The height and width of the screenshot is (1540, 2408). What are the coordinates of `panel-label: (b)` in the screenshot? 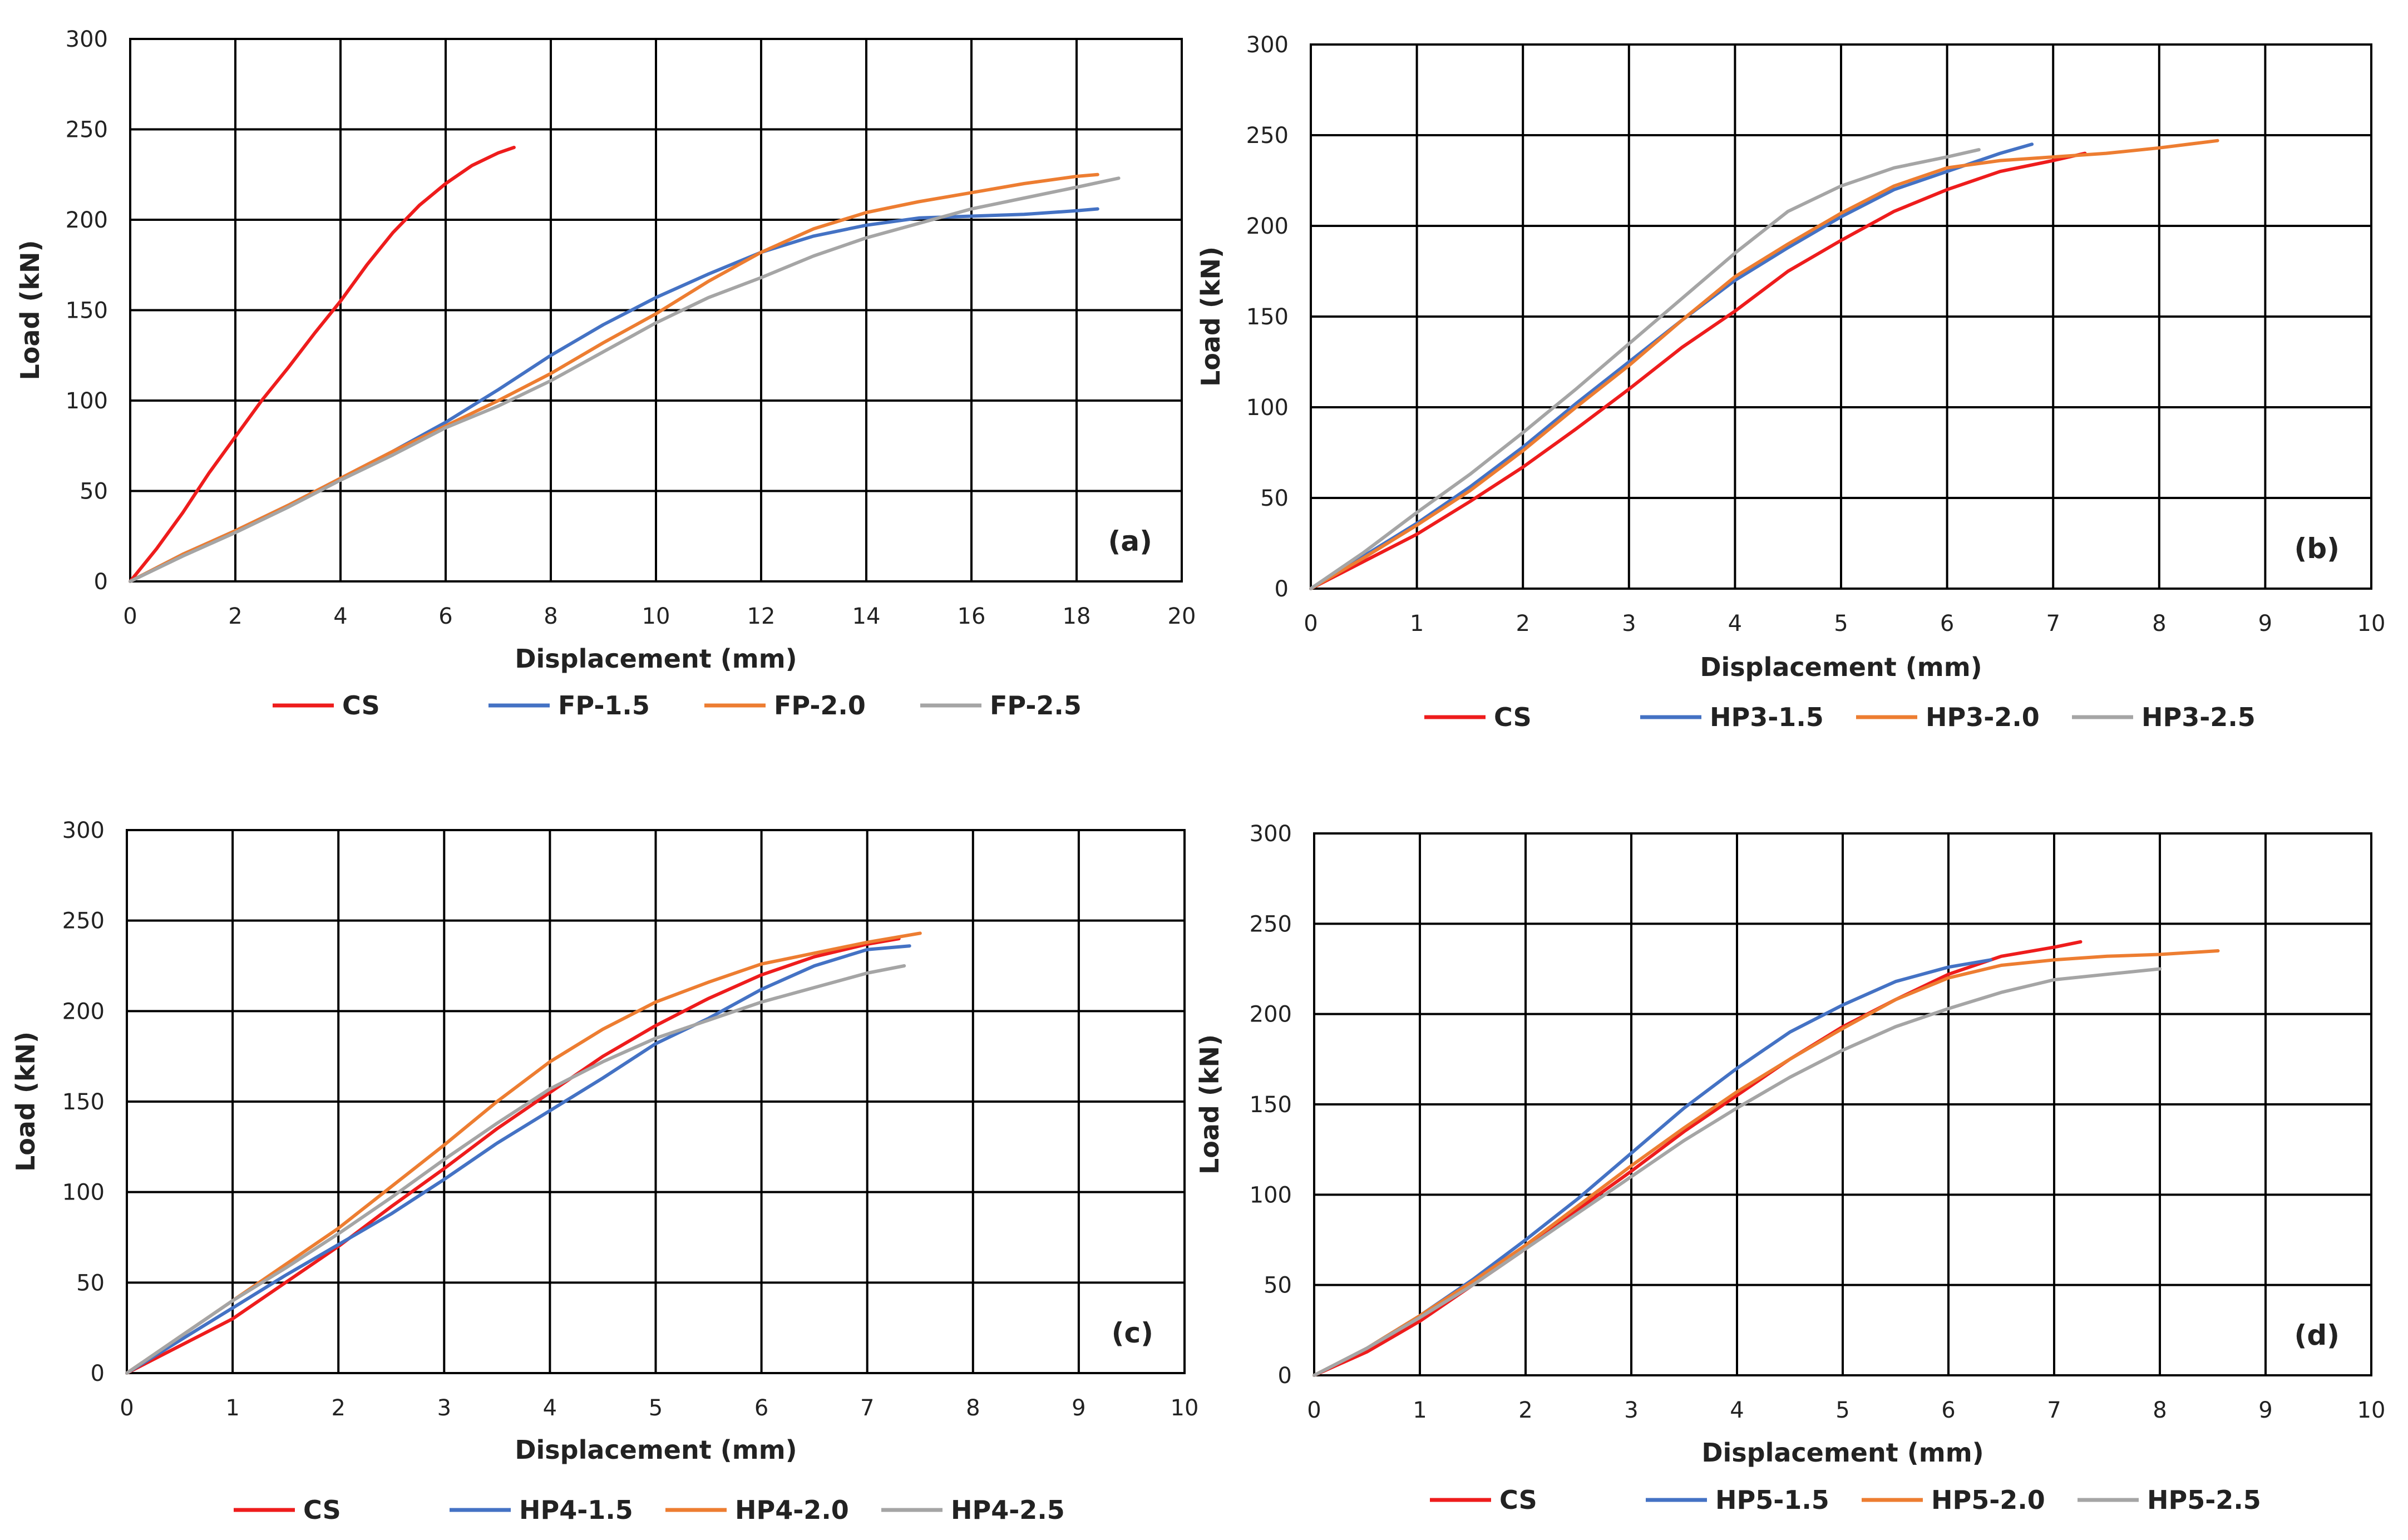 It's located at (2317, 548).